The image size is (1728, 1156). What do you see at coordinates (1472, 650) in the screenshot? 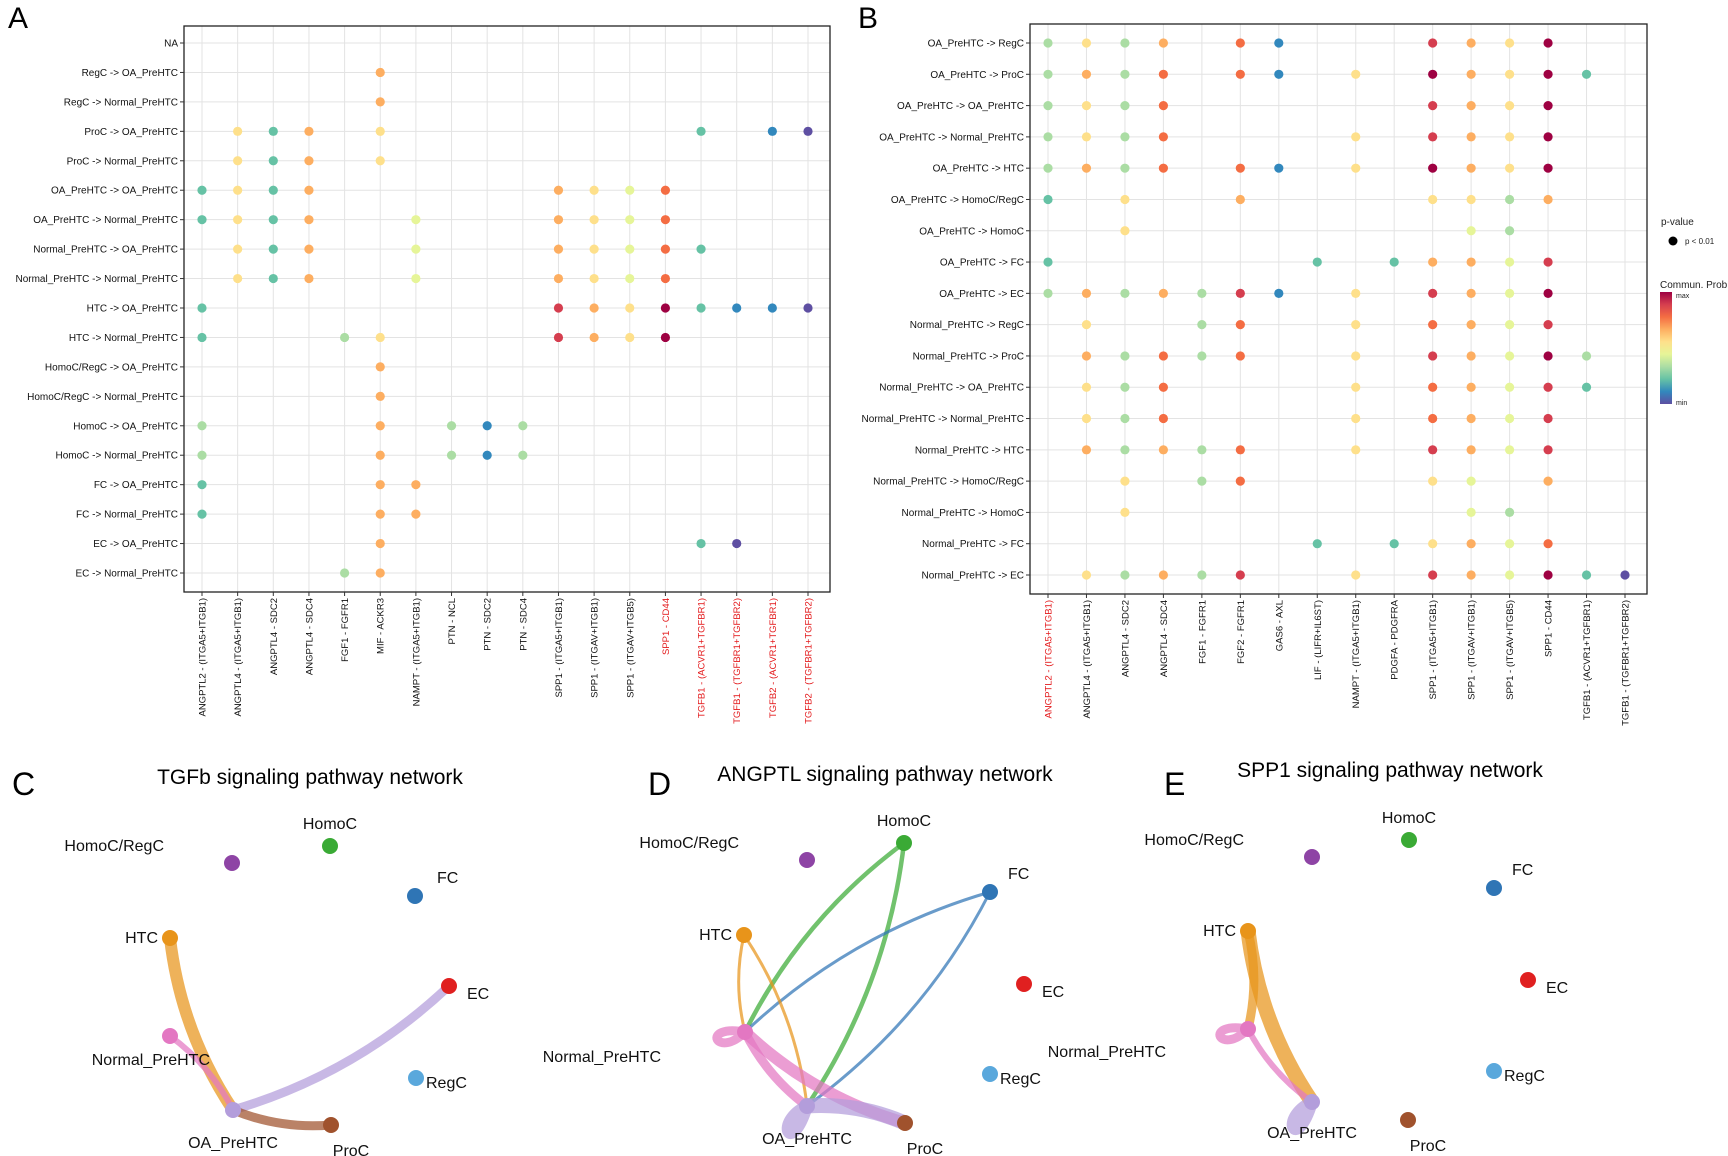
I see `column-label: SPP1 - (ITGAV+ITGB1)` at bounding box center [1472, 650].